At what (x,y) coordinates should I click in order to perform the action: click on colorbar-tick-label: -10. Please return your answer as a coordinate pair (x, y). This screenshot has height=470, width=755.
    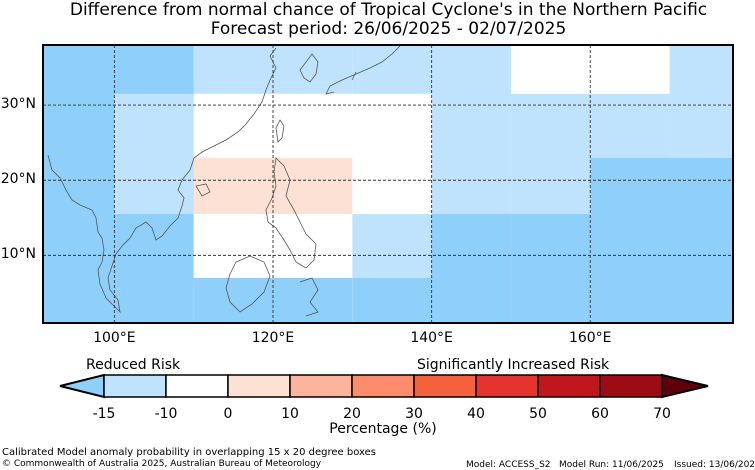
    Looking at the image, I should click on (166, 414).